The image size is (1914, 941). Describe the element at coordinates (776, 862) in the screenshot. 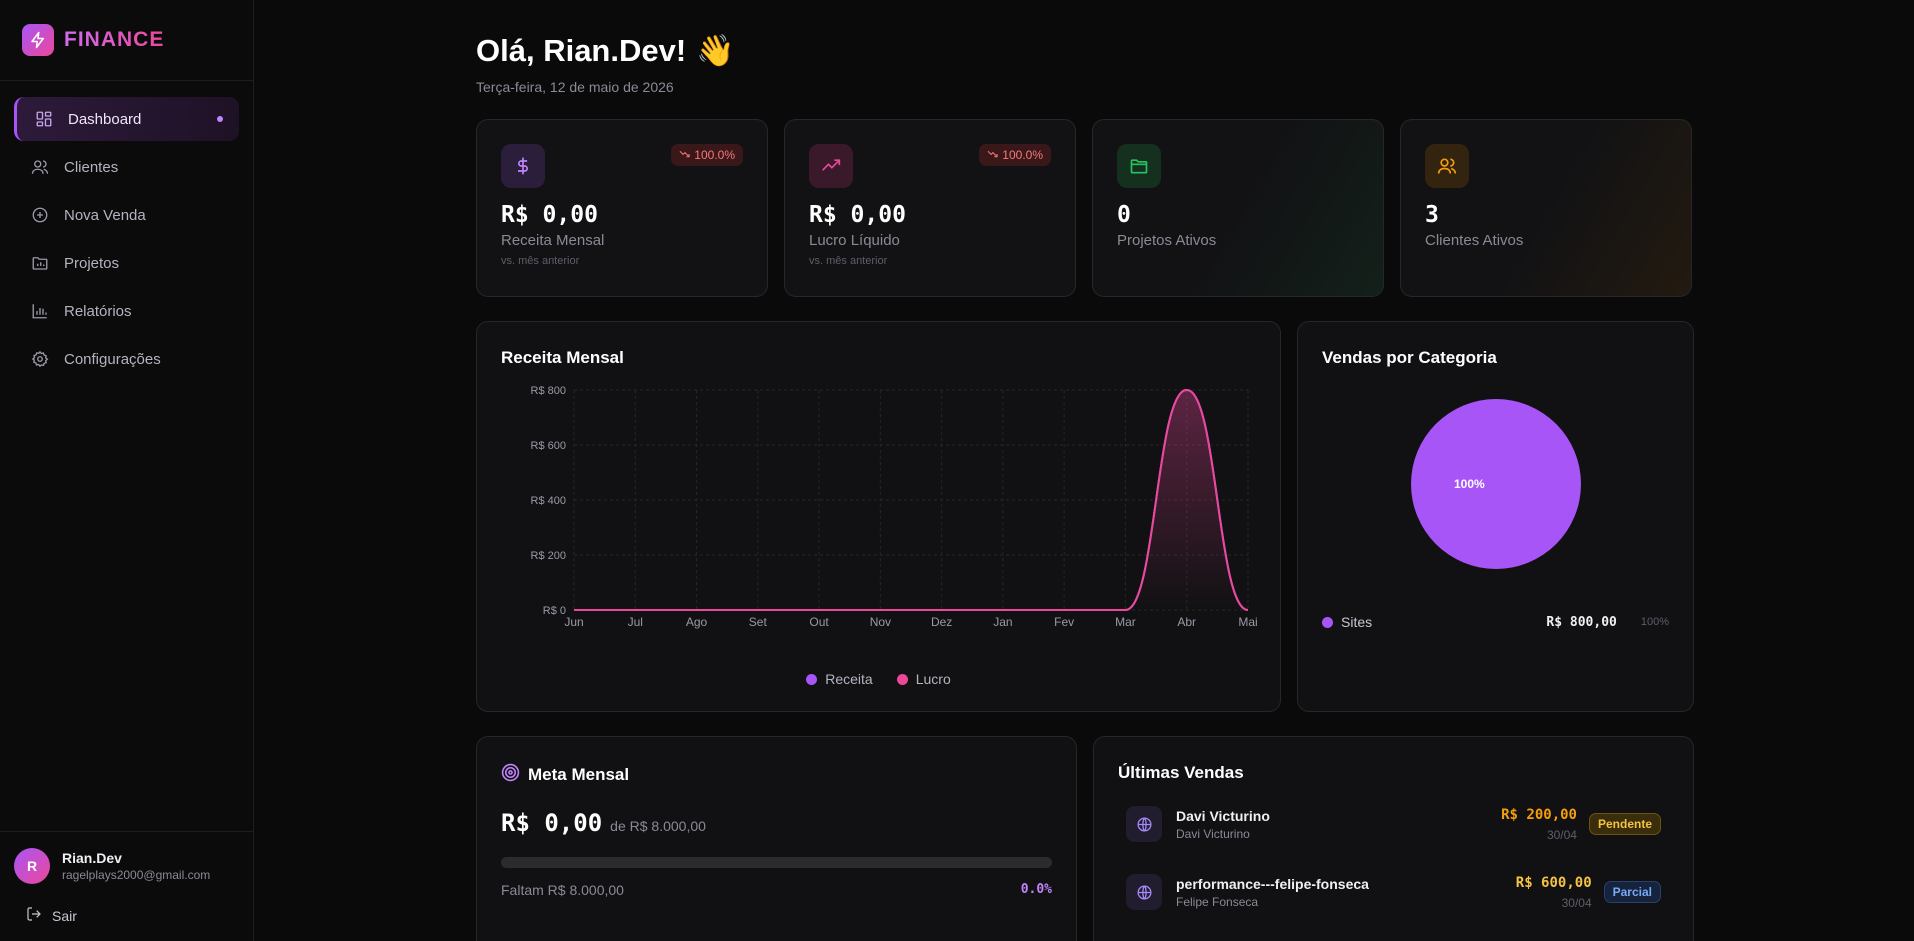

I see `goal-progress-bar` at that location.